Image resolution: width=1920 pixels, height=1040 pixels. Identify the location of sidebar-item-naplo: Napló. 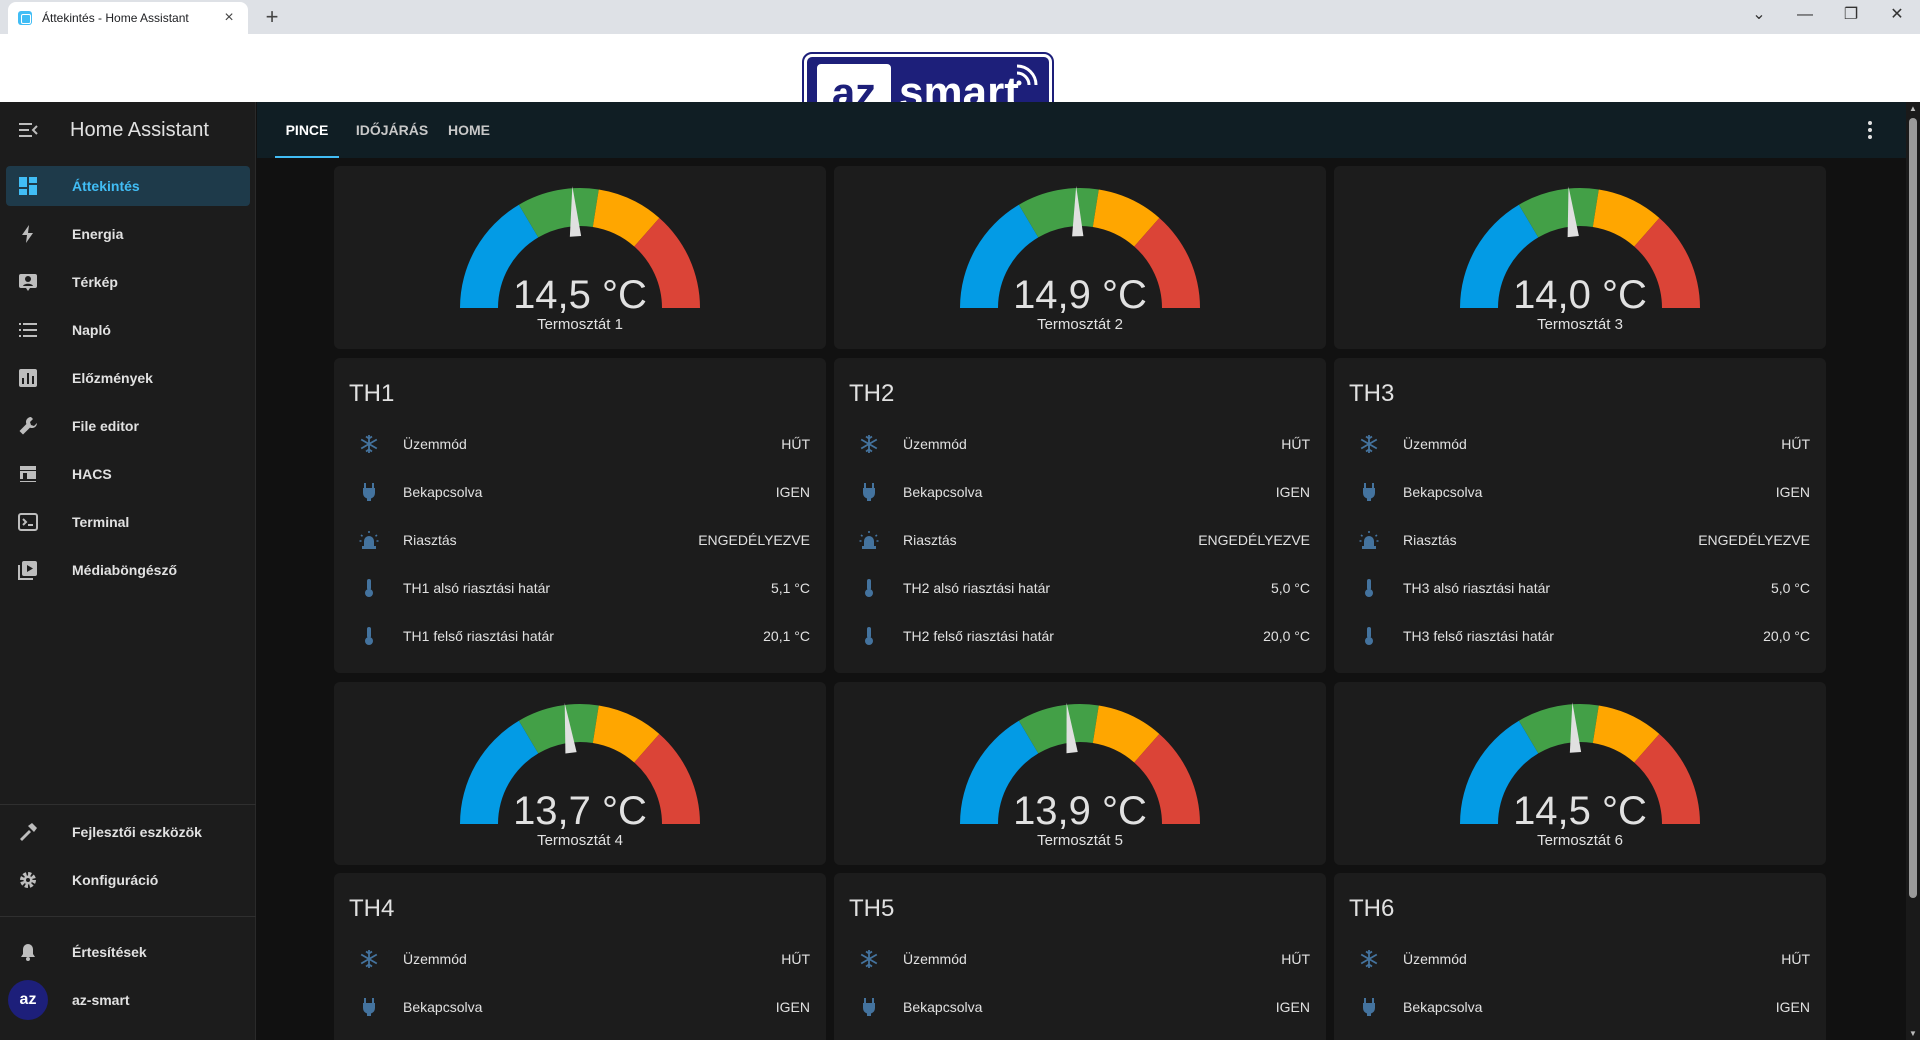
(128, 330).